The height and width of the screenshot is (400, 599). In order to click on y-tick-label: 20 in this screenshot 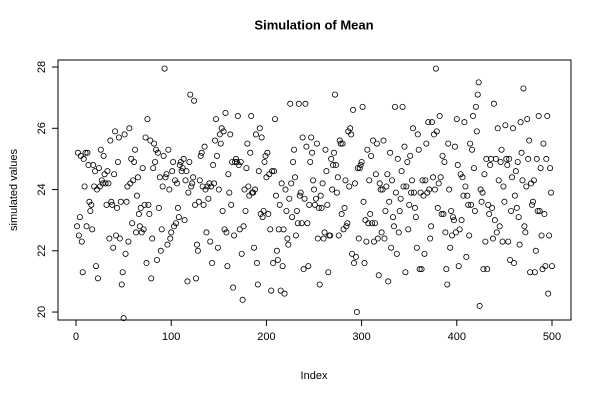, I will do `click(42, 312)`.